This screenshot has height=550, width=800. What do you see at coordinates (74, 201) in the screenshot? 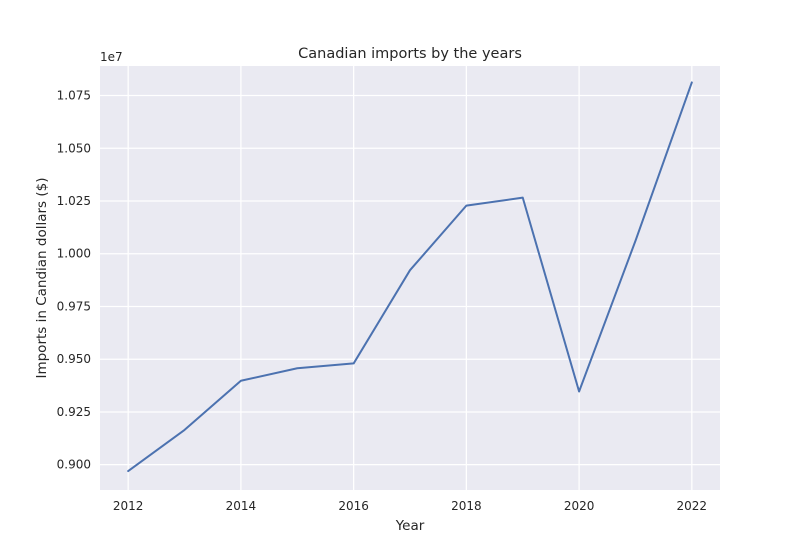
I see `y-tick-label: 1.025` at bounding box center [74, 201].